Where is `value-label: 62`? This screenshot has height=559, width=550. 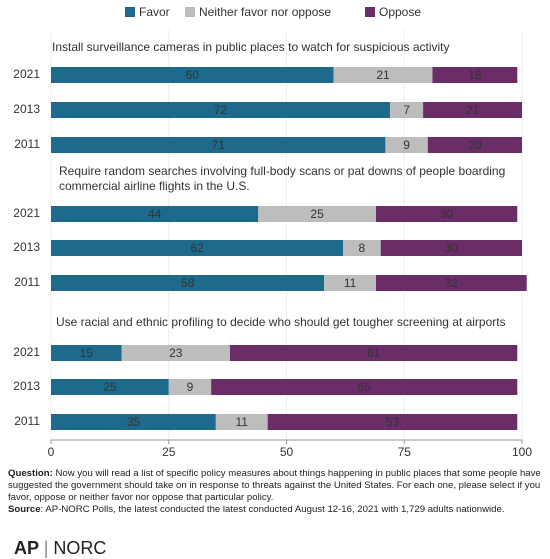
value-label: 62 is located at coordinates (197, 248).